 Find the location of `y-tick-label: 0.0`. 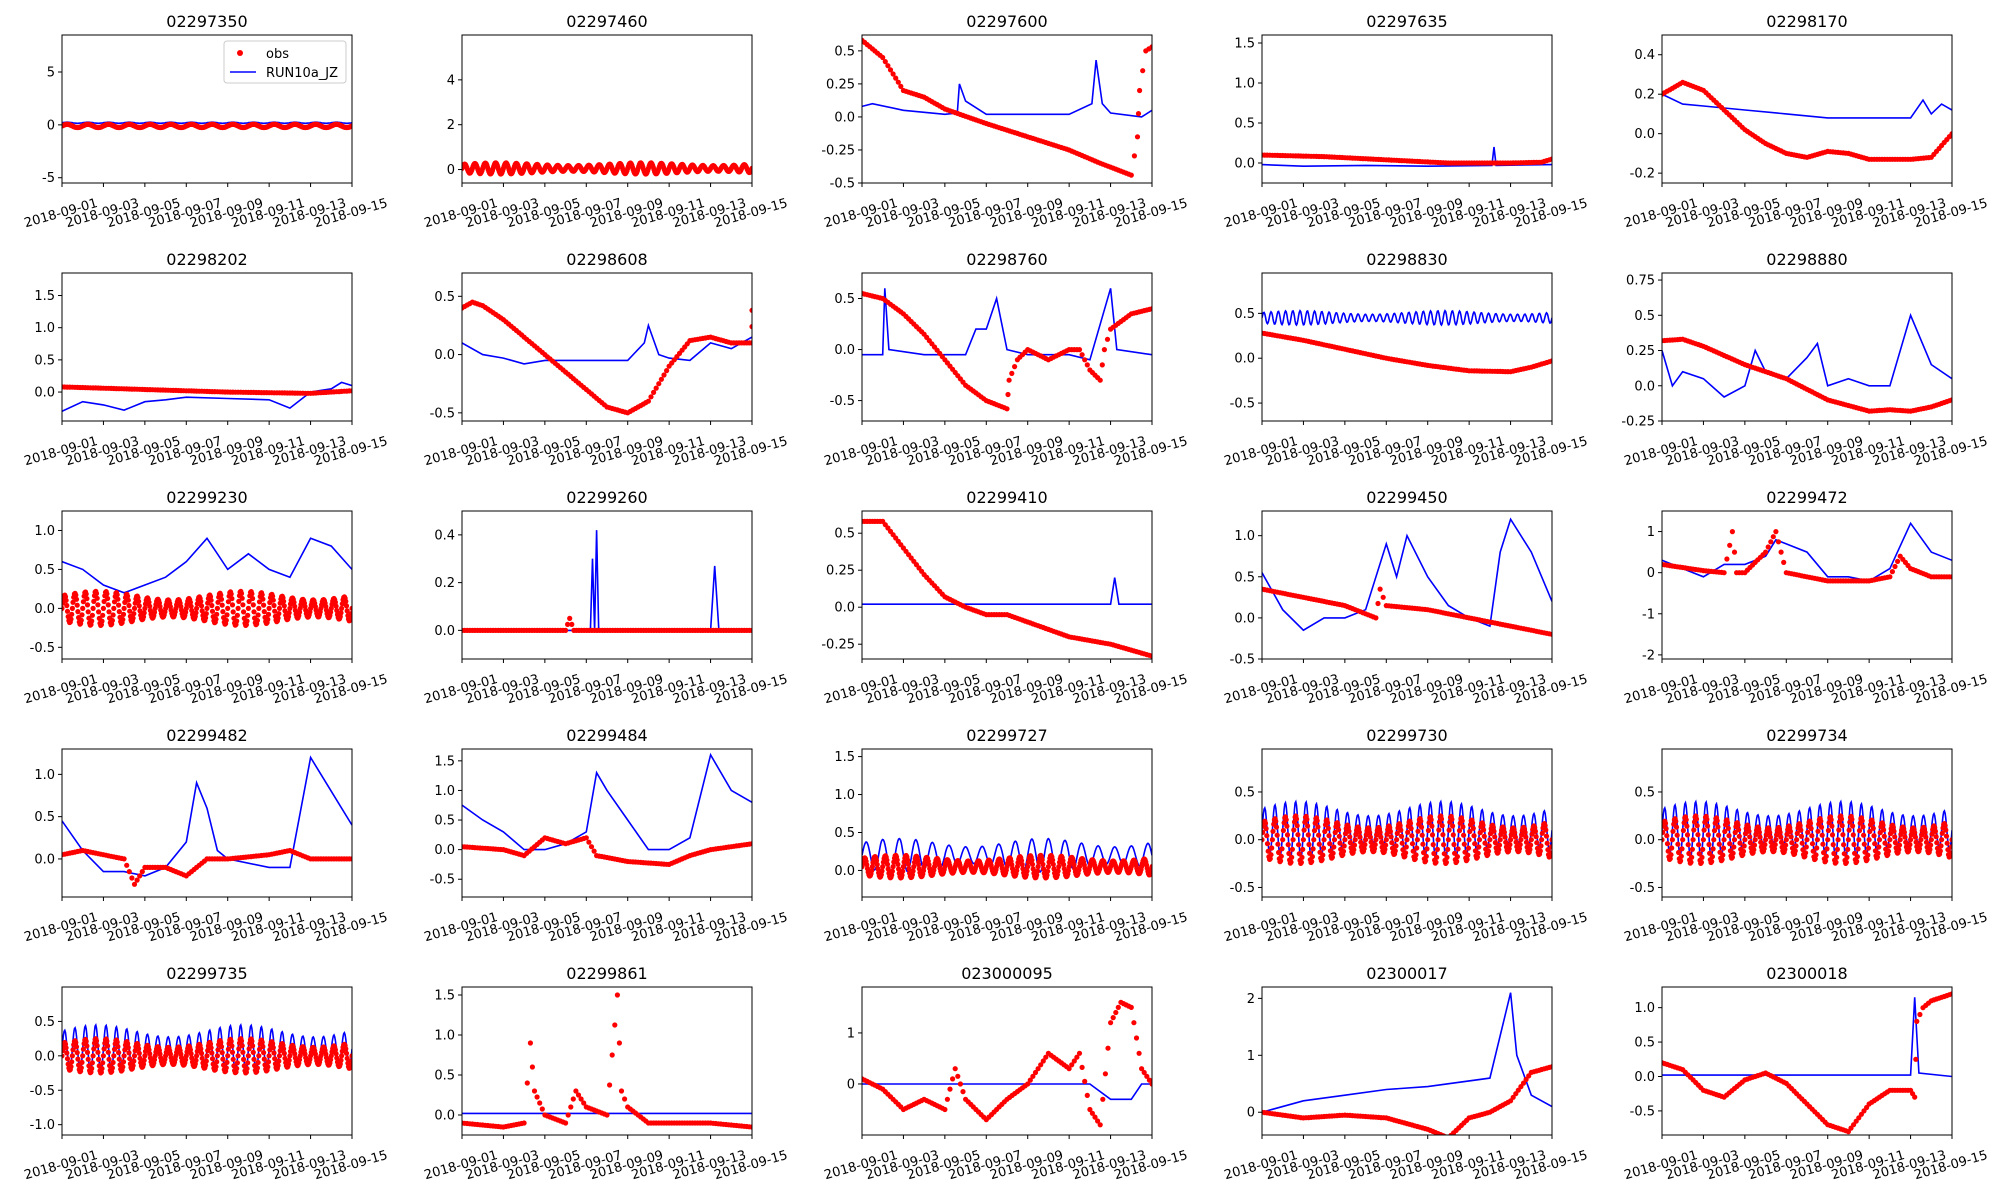

y-tick-label: 0.0 is located at coordinates (1244, 359).